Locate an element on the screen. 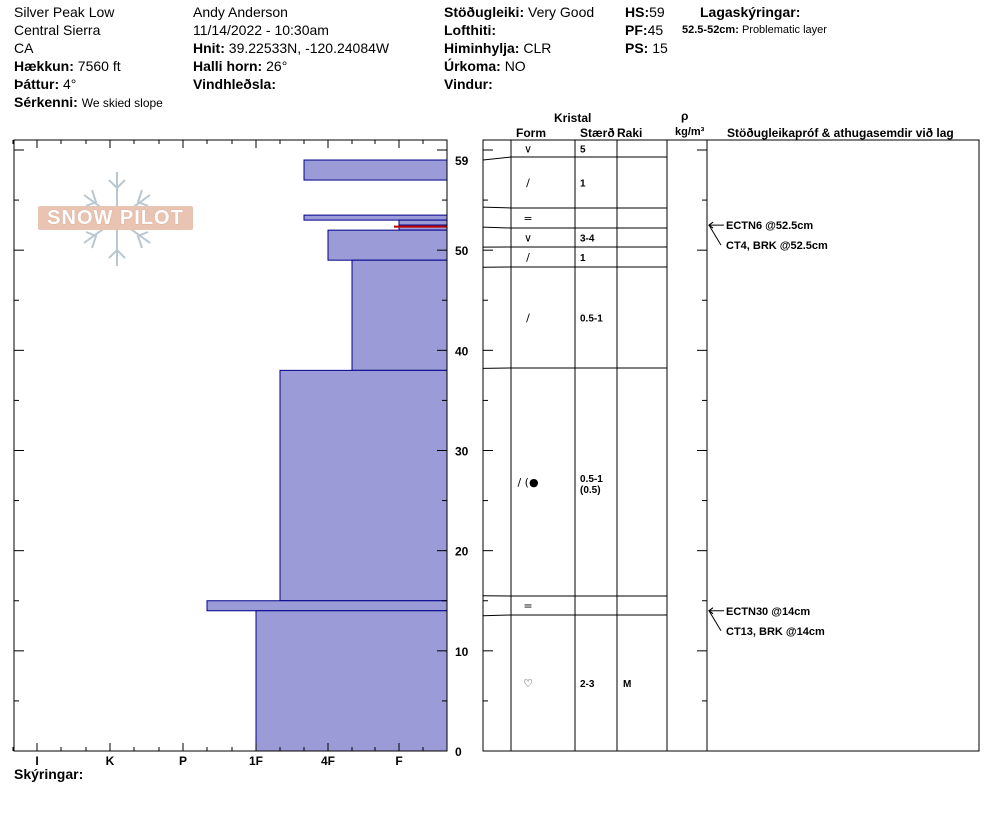 The image size is (994, 840). layer-note-text: Problematic layer is located at coordinates (784, 30).